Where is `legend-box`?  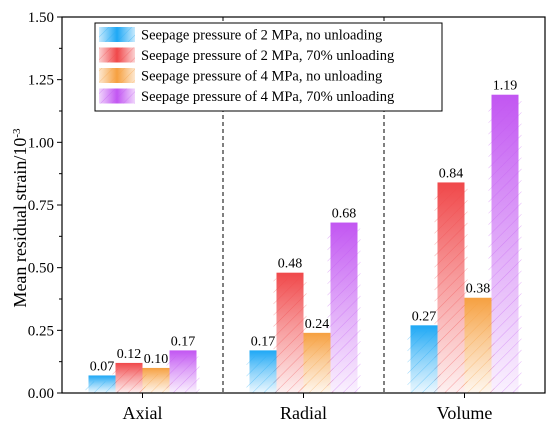 legend-box is located at coordinates (268, 67).